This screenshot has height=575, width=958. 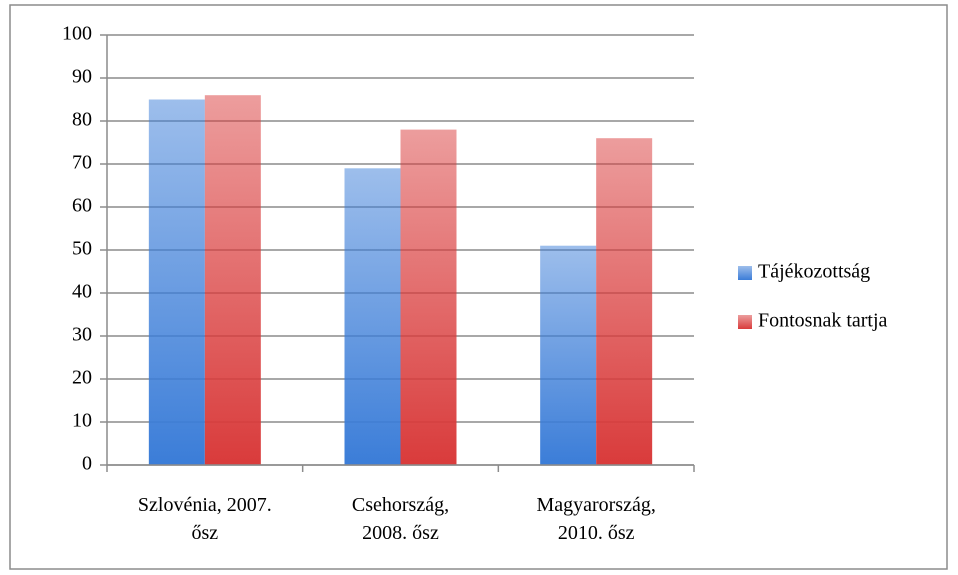 What do you see at coordinates (82, 378) in the screenshot?
I see `y-tick-label: 20` at bounding box center [82, 378].